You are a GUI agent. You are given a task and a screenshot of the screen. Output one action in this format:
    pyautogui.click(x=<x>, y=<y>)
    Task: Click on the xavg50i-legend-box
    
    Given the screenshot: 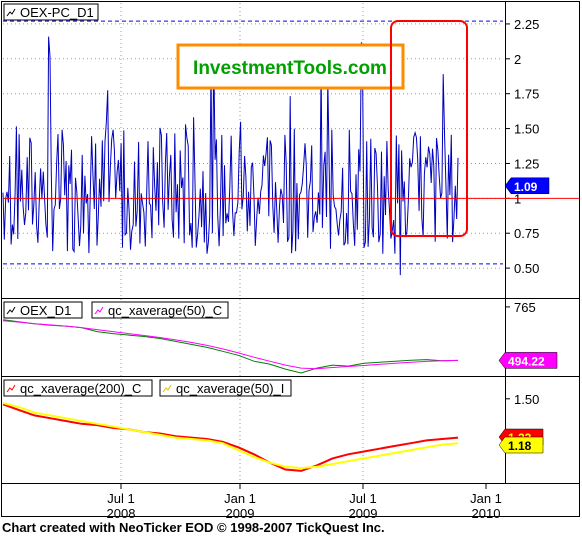 What is the action you would take?
    pyautogui.click(x=225, y=388)
    